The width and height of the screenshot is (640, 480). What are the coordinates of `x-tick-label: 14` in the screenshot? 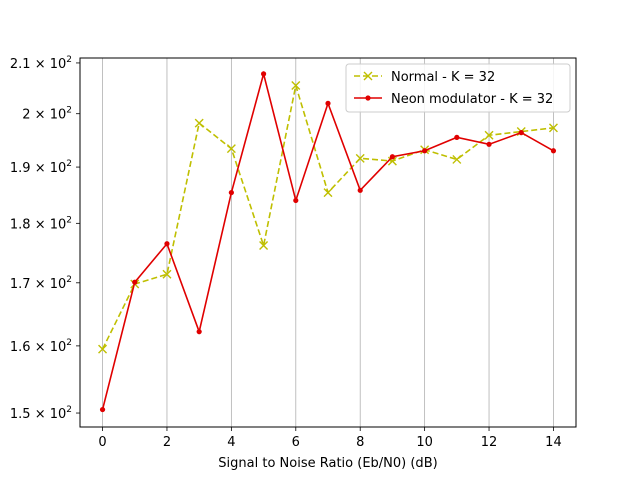 It's located at (553, 442).